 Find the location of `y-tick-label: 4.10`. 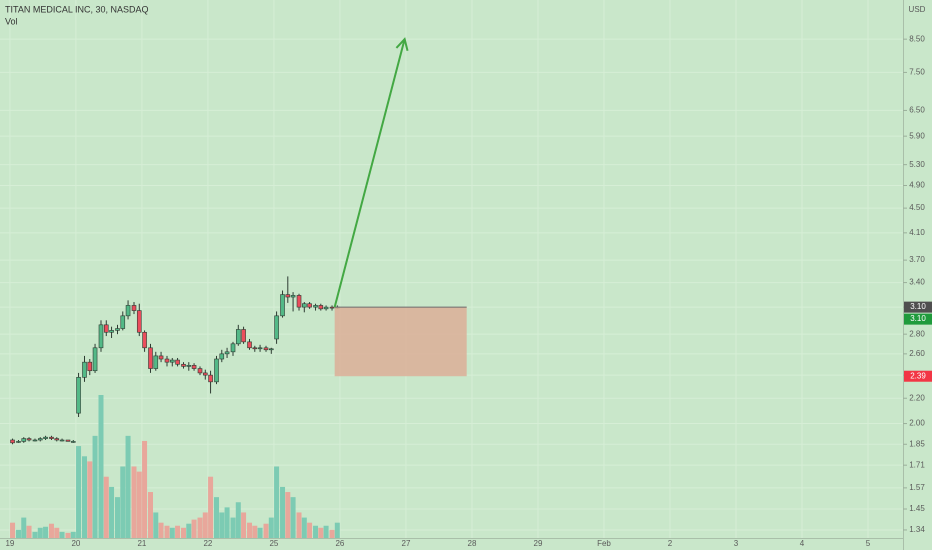

y-tick-label: 4.10 is located at coordinates (917, 232).